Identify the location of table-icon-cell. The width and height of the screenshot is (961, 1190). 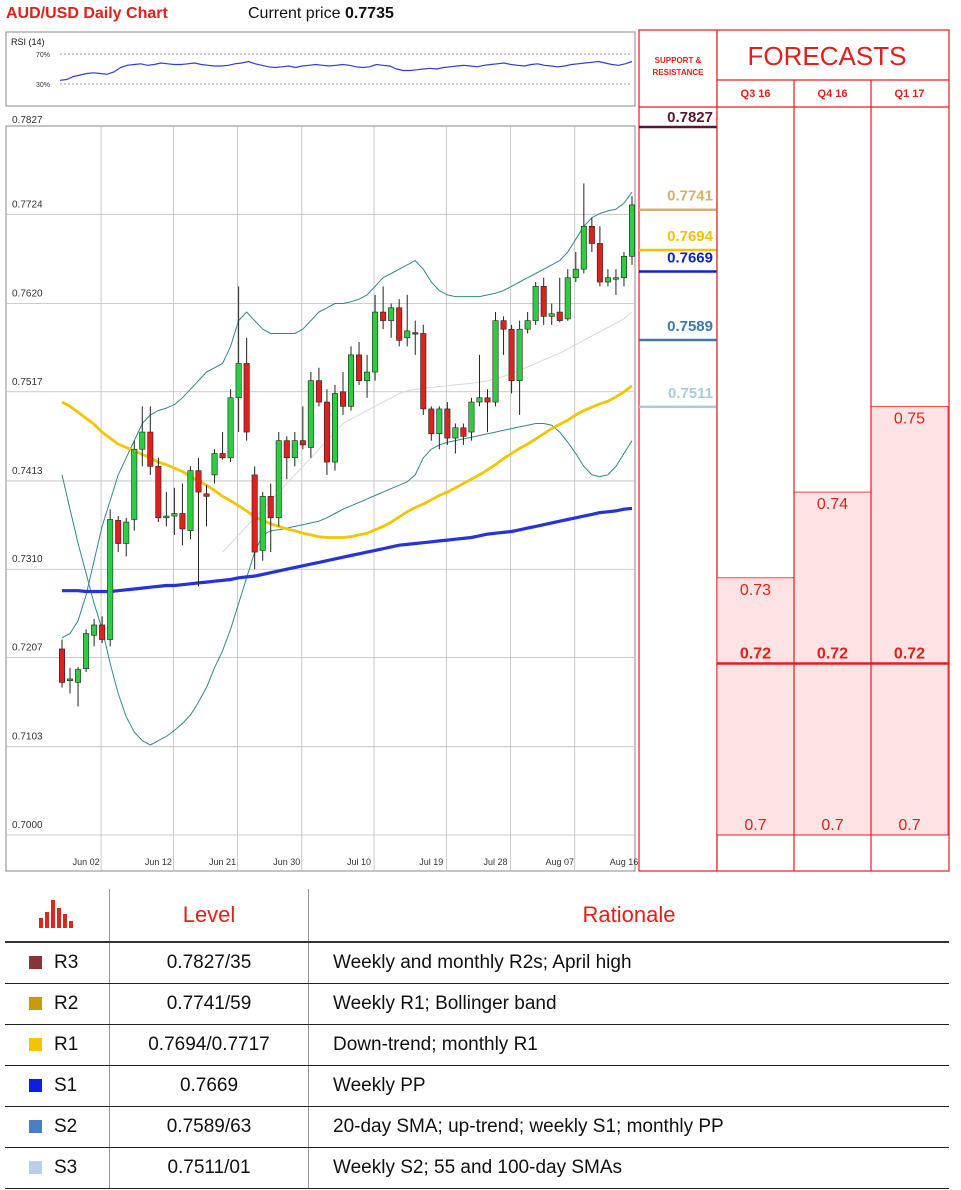
(57, 916).